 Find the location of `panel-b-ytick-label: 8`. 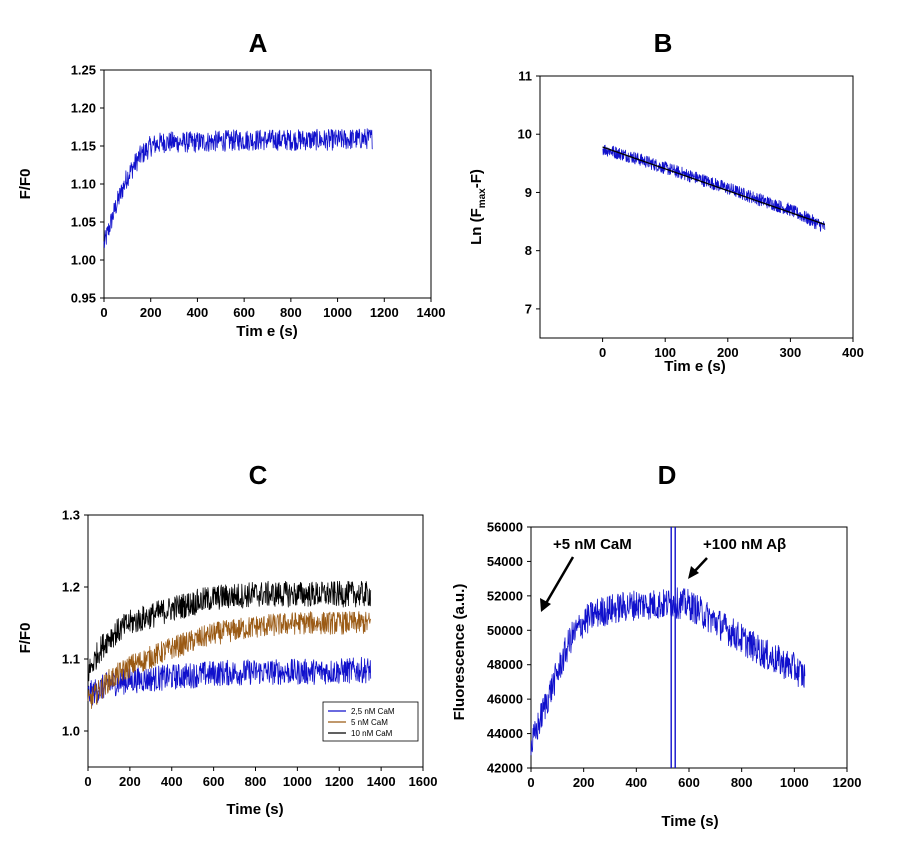

panel-b-ytick-label: 8 is located at coordinates (528, 250).